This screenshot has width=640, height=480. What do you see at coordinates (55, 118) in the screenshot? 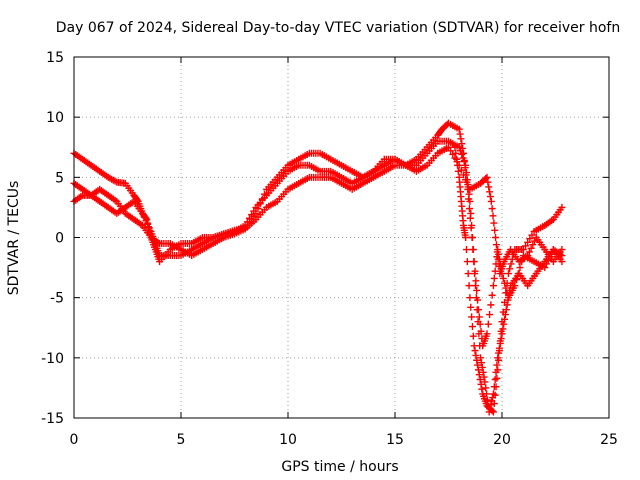
I see `y-tick-label: 10` at bounding box center [55, 118].